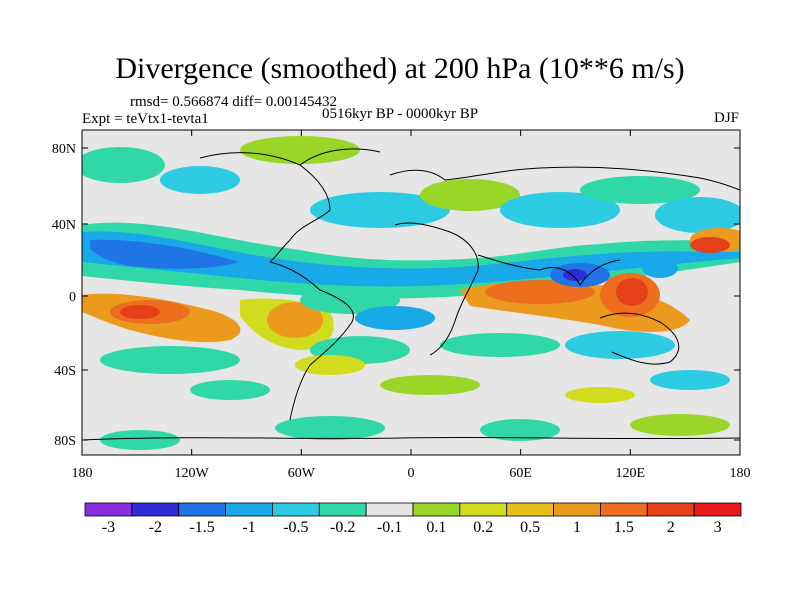  What do you see at coordinates (624, 527) in the screenshot?
I see `colorbar-label: 1.5` at bounding box center [624, 527].